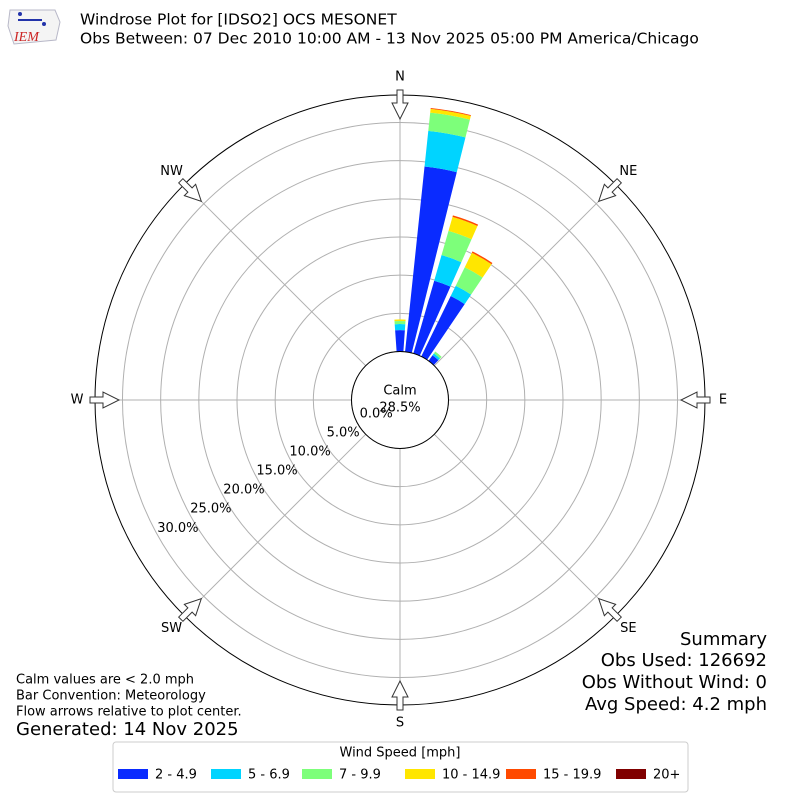  Describe the element at coordinates (171, 628) in the screenshot. I see `theta-tick-label: SW` at that location.